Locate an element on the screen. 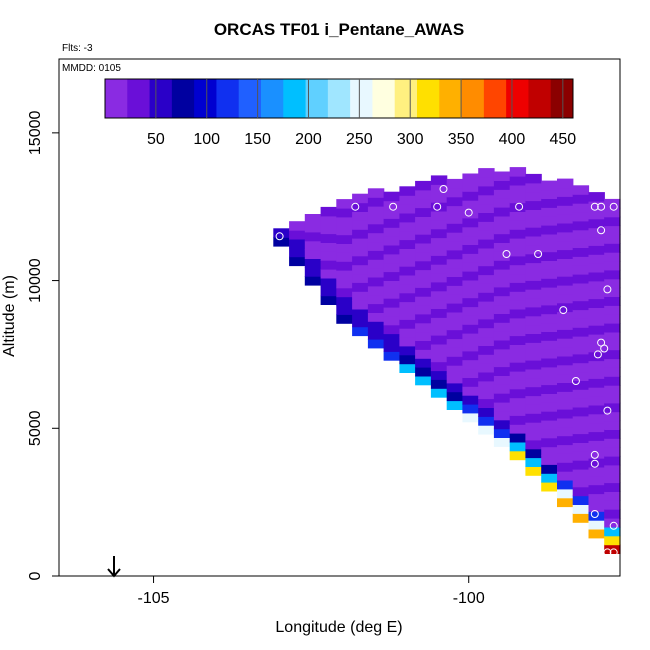  x-tick-label: -105 is located at coordinates (154, 598).